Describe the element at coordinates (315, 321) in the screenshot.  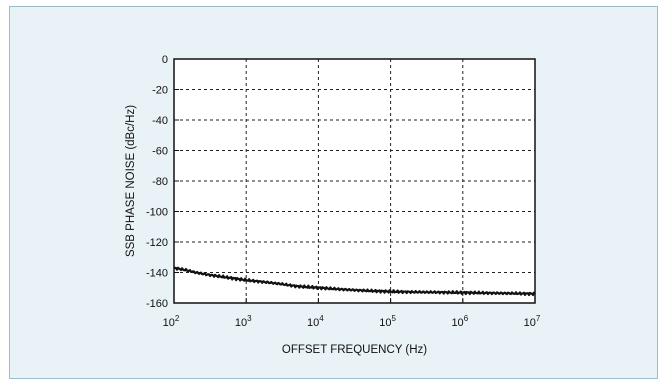
I see `x-tick-label: 10⁴` at that location.